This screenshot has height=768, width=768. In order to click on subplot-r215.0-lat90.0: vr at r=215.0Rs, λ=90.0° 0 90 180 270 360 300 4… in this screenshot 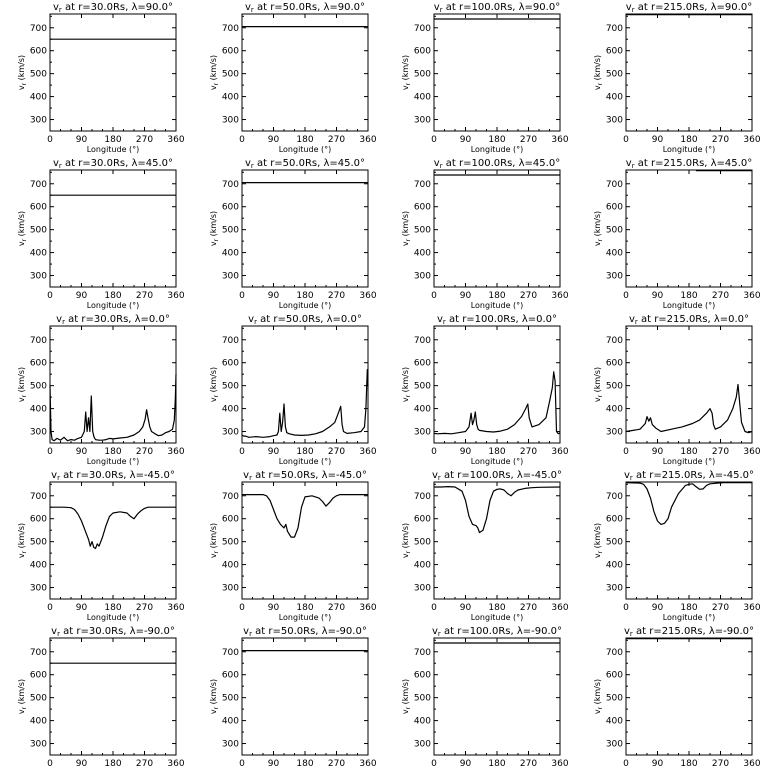, I will do `click(677, 78)`.